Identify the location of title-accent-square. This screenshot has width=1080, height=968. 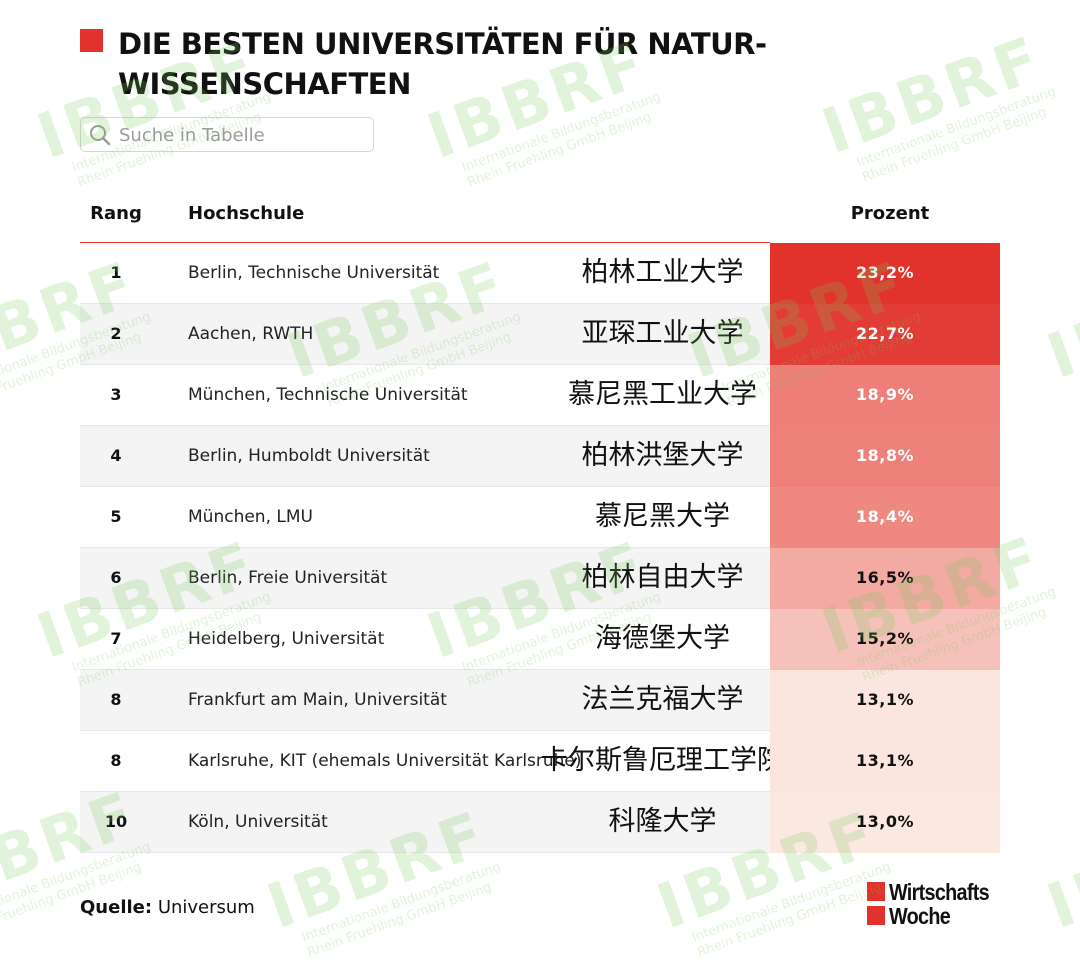
(91, 40).